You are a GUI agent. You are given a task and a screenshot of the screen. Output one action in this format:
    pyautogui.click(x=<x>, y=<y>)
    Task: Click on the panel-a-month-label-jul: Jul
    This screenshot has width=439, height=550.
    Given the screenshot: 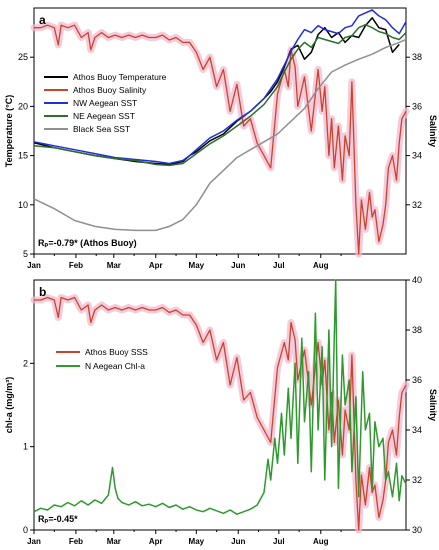 What is the action you would take?
    pyautogui.click(x=279, y=265)
    